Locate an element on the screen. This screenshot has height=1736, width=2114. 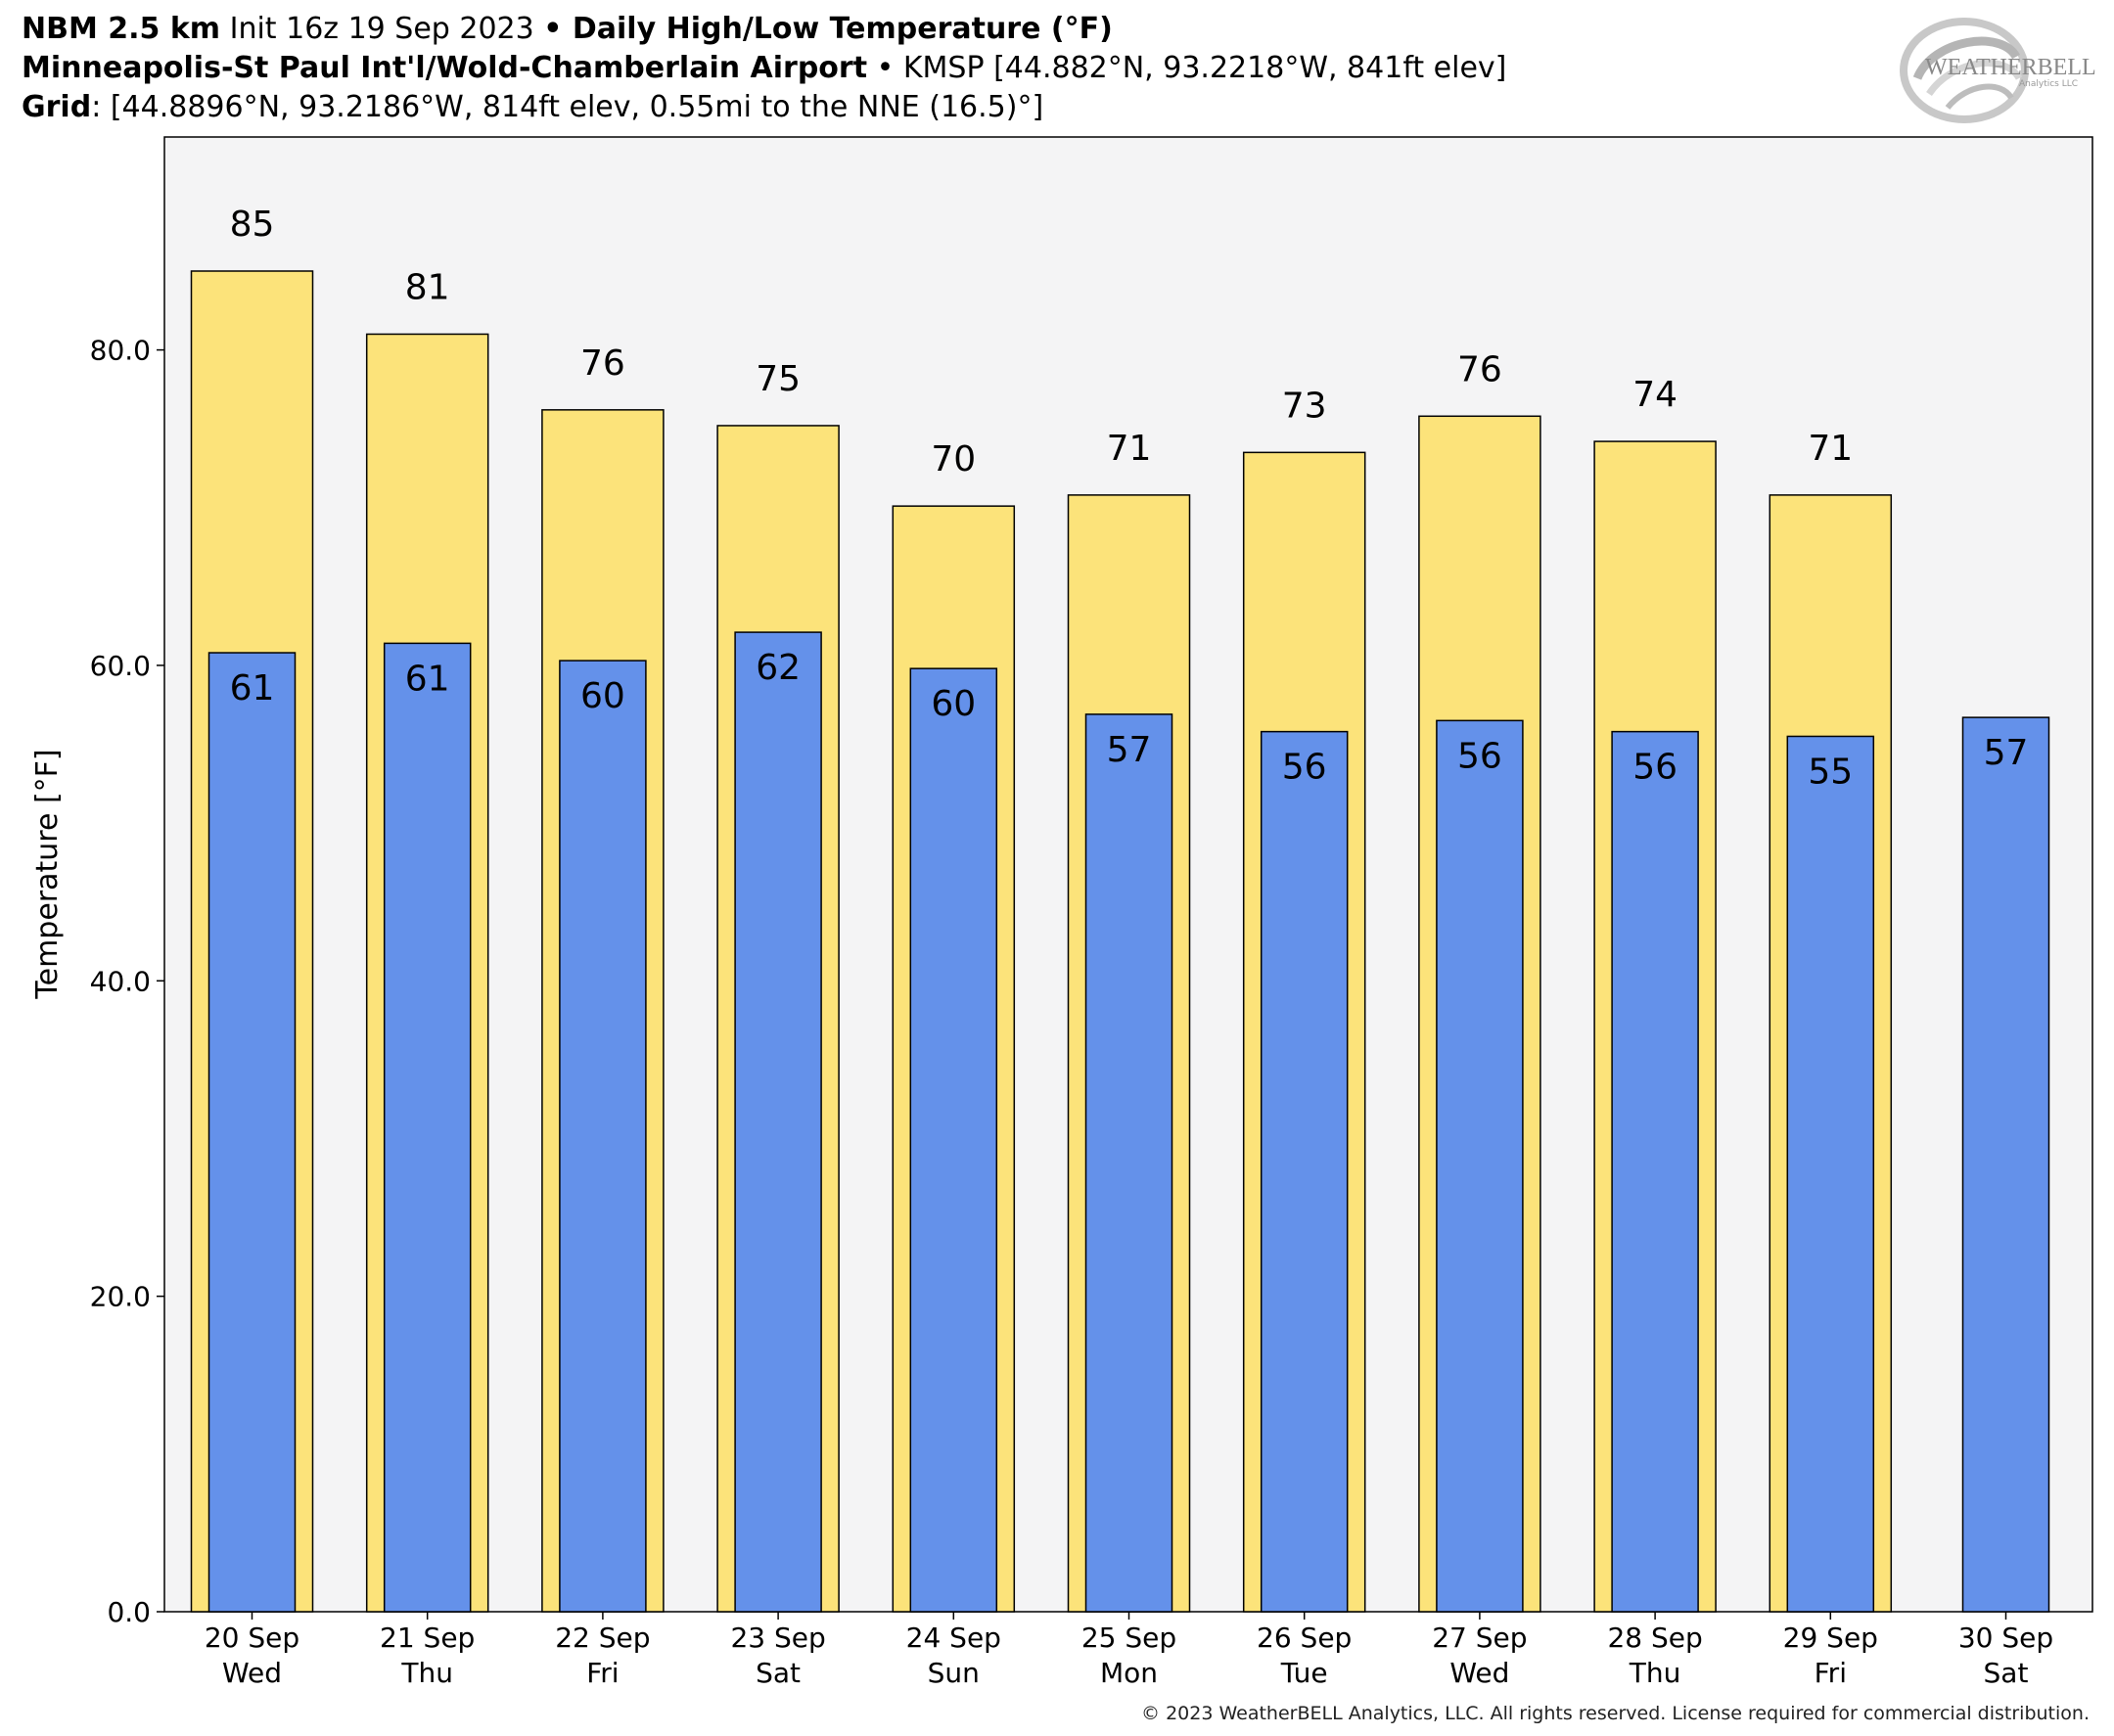
x-tick-label-date: 27 Sep is located at coordinates (1480, 1638).